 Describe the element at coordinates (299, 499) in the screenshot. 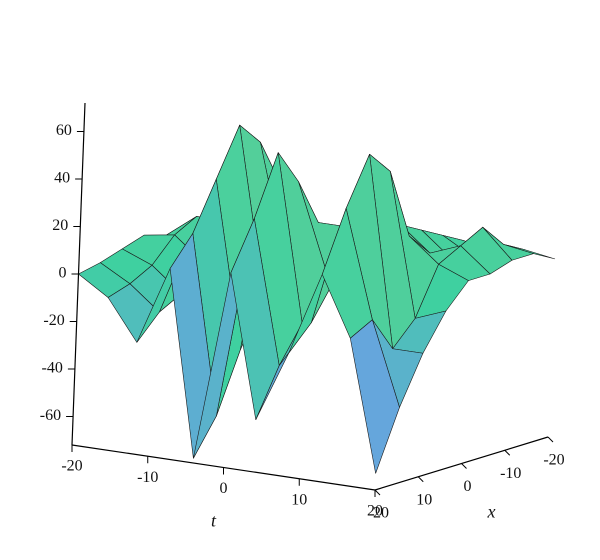

I see `t-tick-label: 10` at that location.